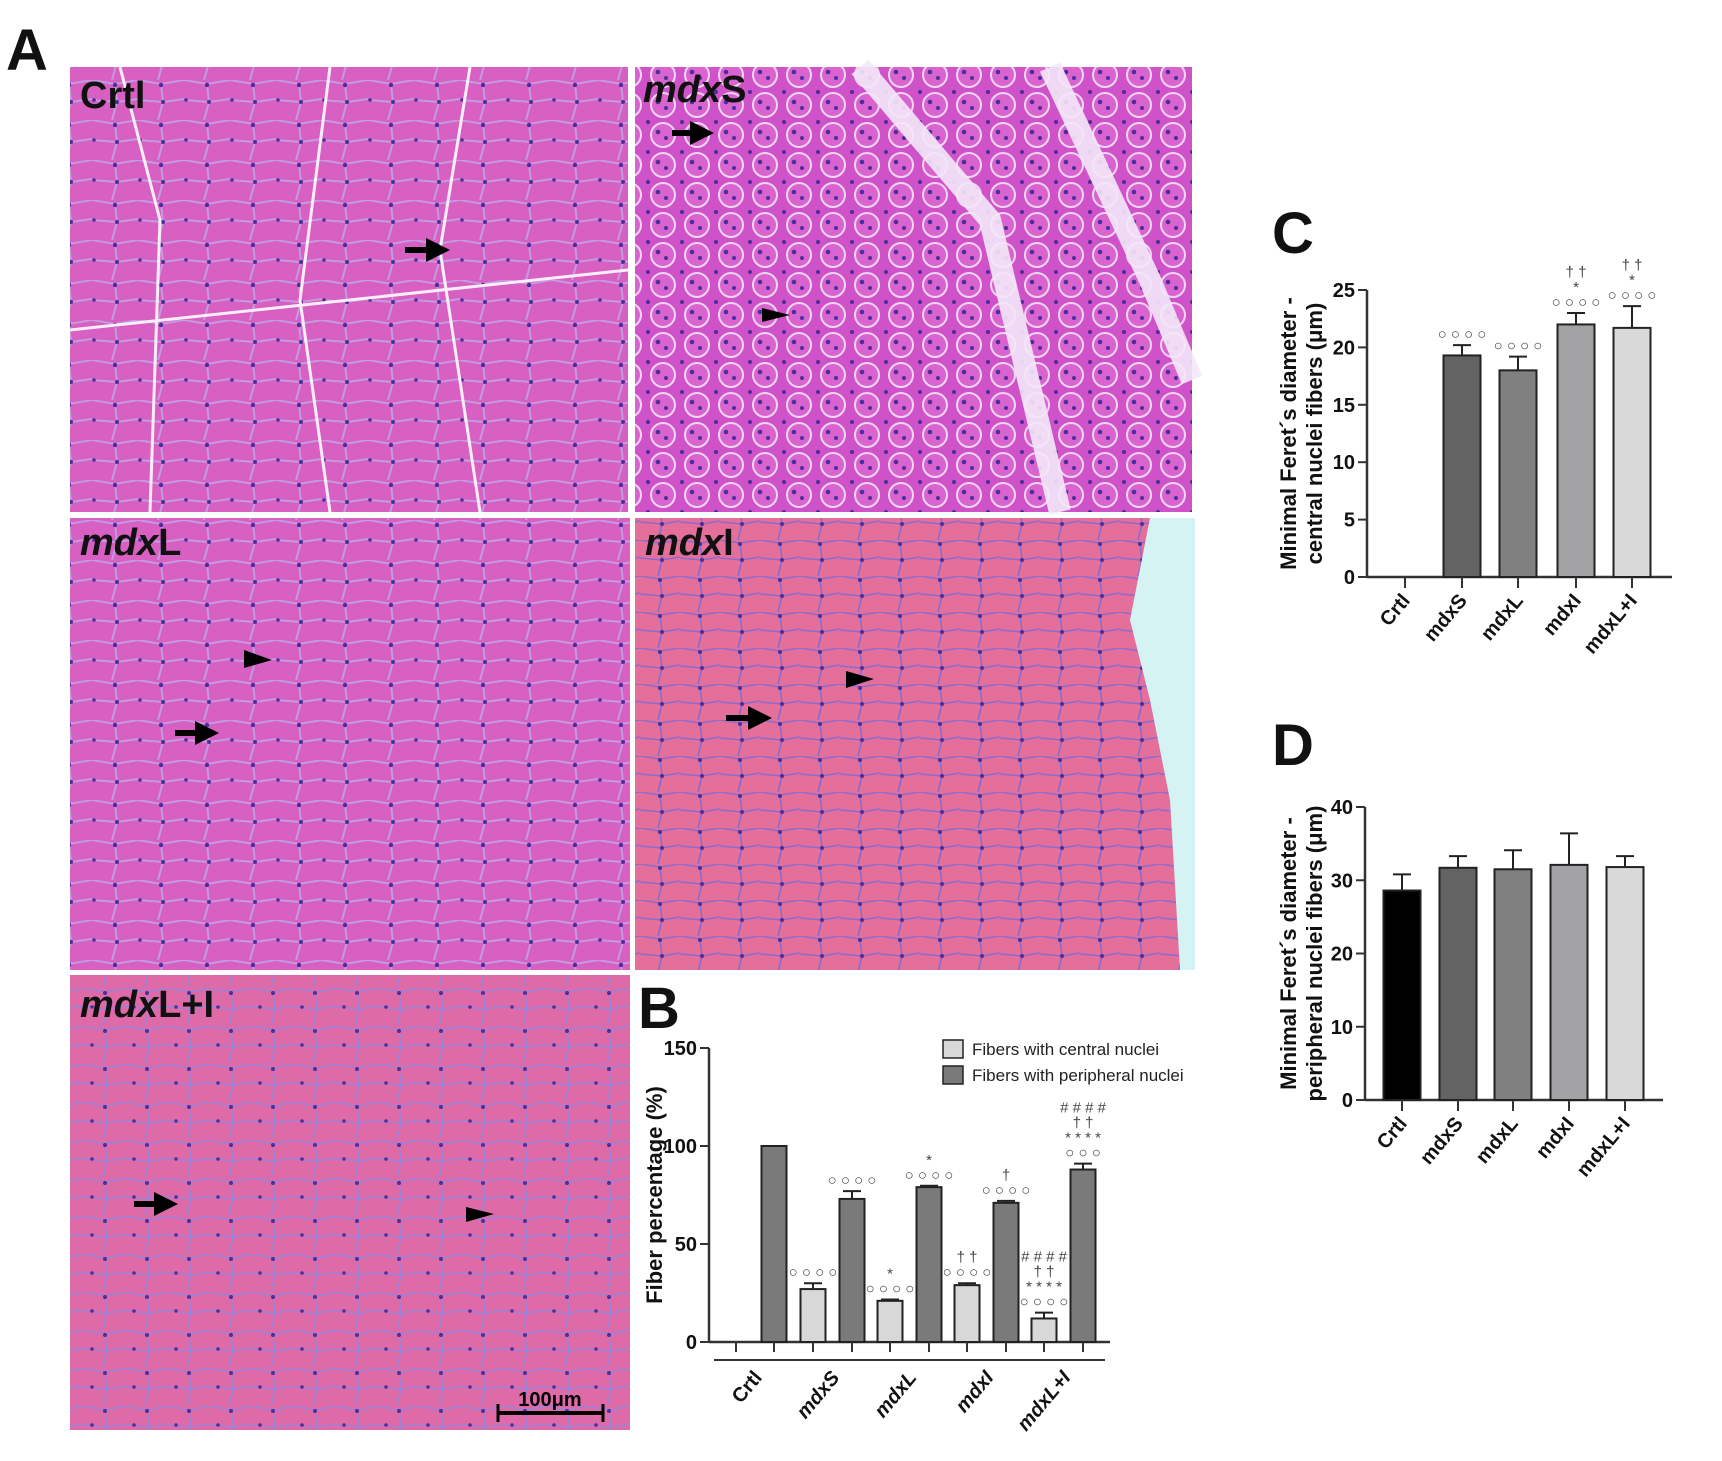 Image resolution: width=1722 pixels, height=1461 pixels. I want to click on micrograph-label: Crtl, so click(112, 96).